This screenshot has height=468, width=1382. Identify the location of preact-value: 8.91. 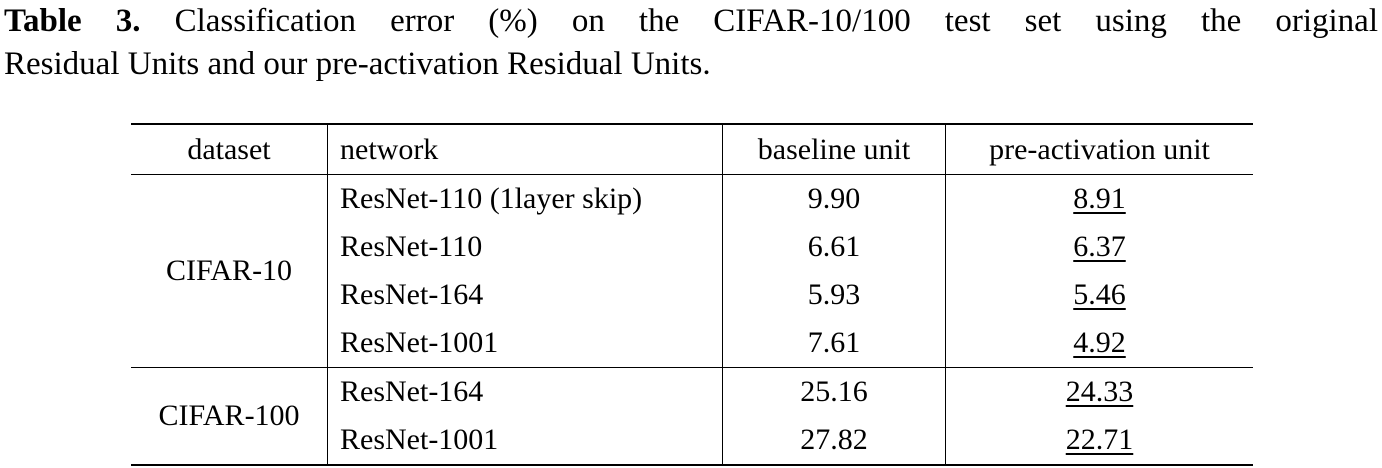
(1099, 198).